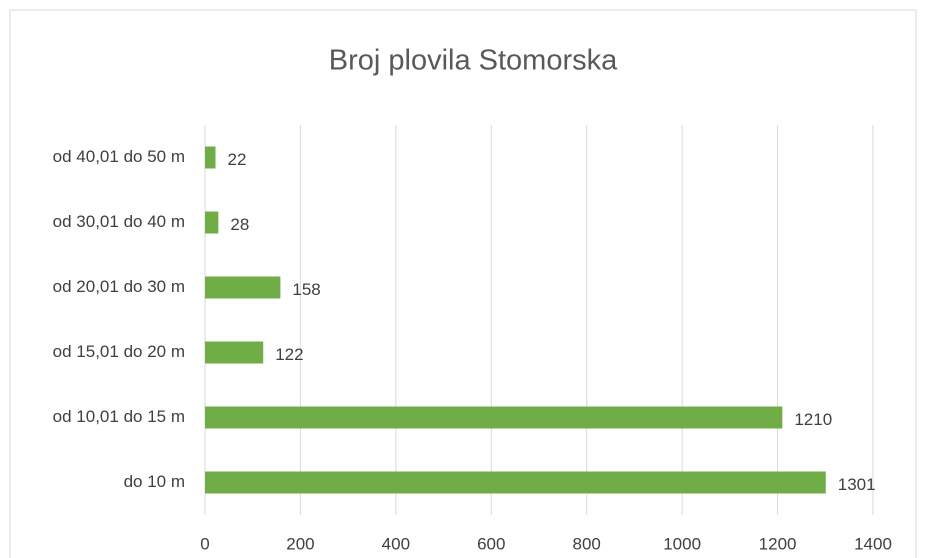 The width and height of the screenshot is (926, 558). What do you see at coordinates (491, 543) in the screenshot?
I see `x-tick-label: 600` at bounding box center [491, 543].